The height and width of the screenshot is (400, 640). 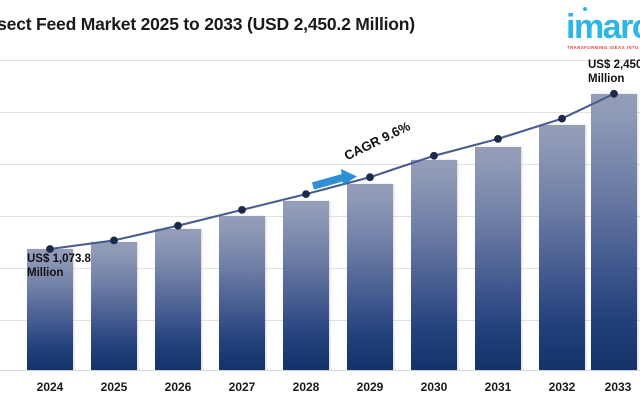 I want to click on end-value-line2: Million, so click(x=606, y=79).